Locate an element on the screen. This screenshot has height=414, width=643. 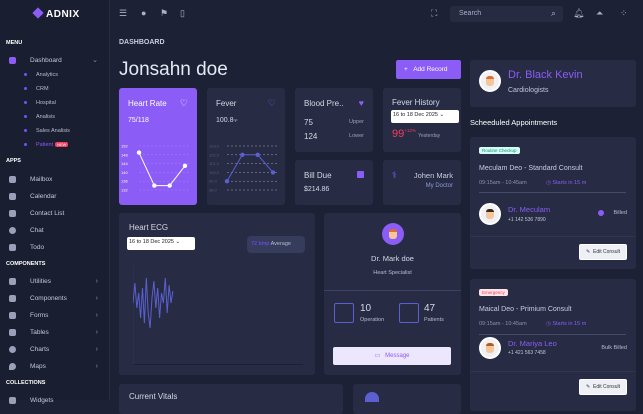
y-tick-label: 102.0 is located at coordinates (214, 154).